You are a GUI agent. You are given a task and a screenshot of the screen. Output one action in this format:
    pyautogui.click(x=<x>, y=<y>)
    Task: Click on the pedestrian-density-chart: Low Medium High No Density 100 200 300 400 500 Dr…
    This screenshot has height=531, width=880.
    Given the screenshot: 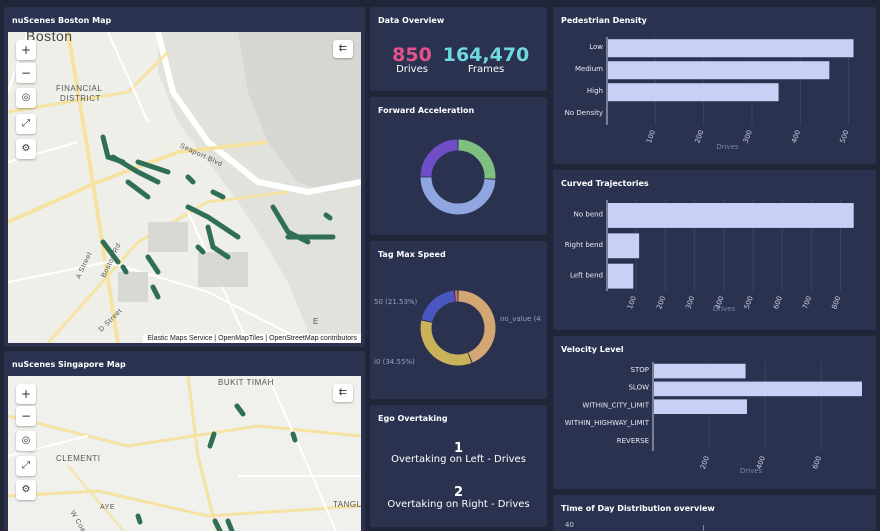 What is the action you would take?
    pyautogui.click(x=709, y=94)
    